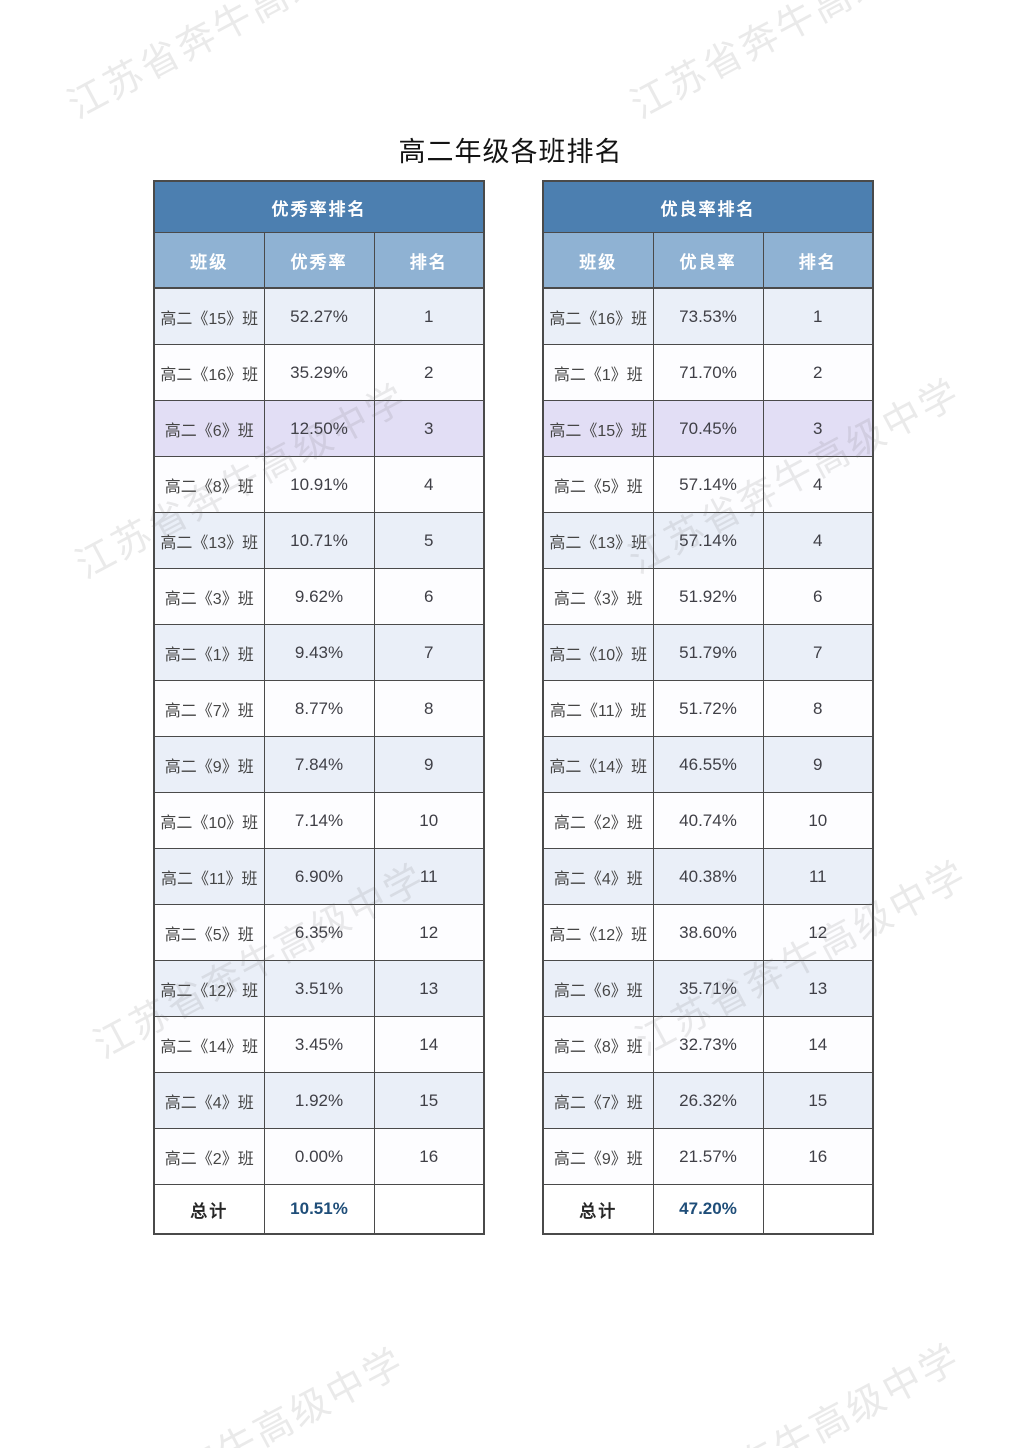 This screenshot has width=1024, height=1448. I want to click on rate-cell: 10.91%, so click(319, 484).